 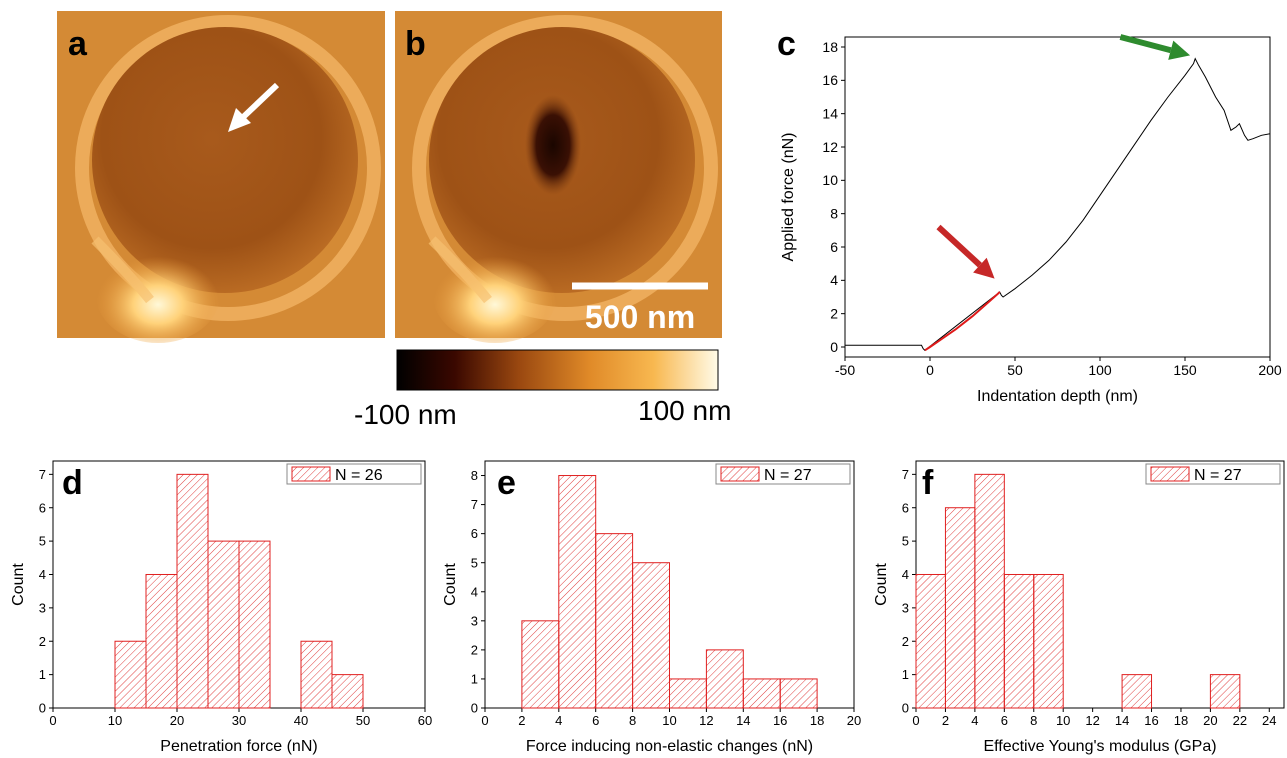 I want to click on white-arrow-icon, so click(x=257, y=103).